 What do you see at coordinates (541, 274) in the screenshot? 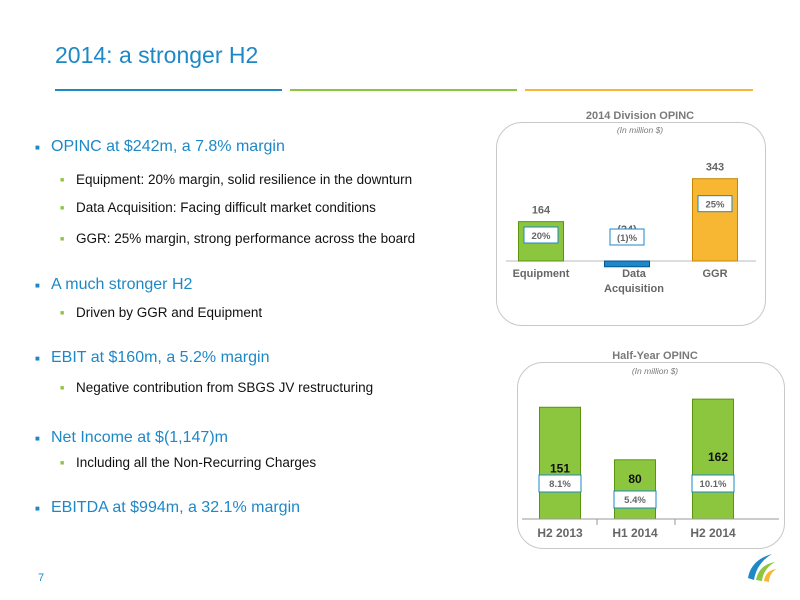
I see `category-label-0: Equipment` at bounding box center [541, 274].